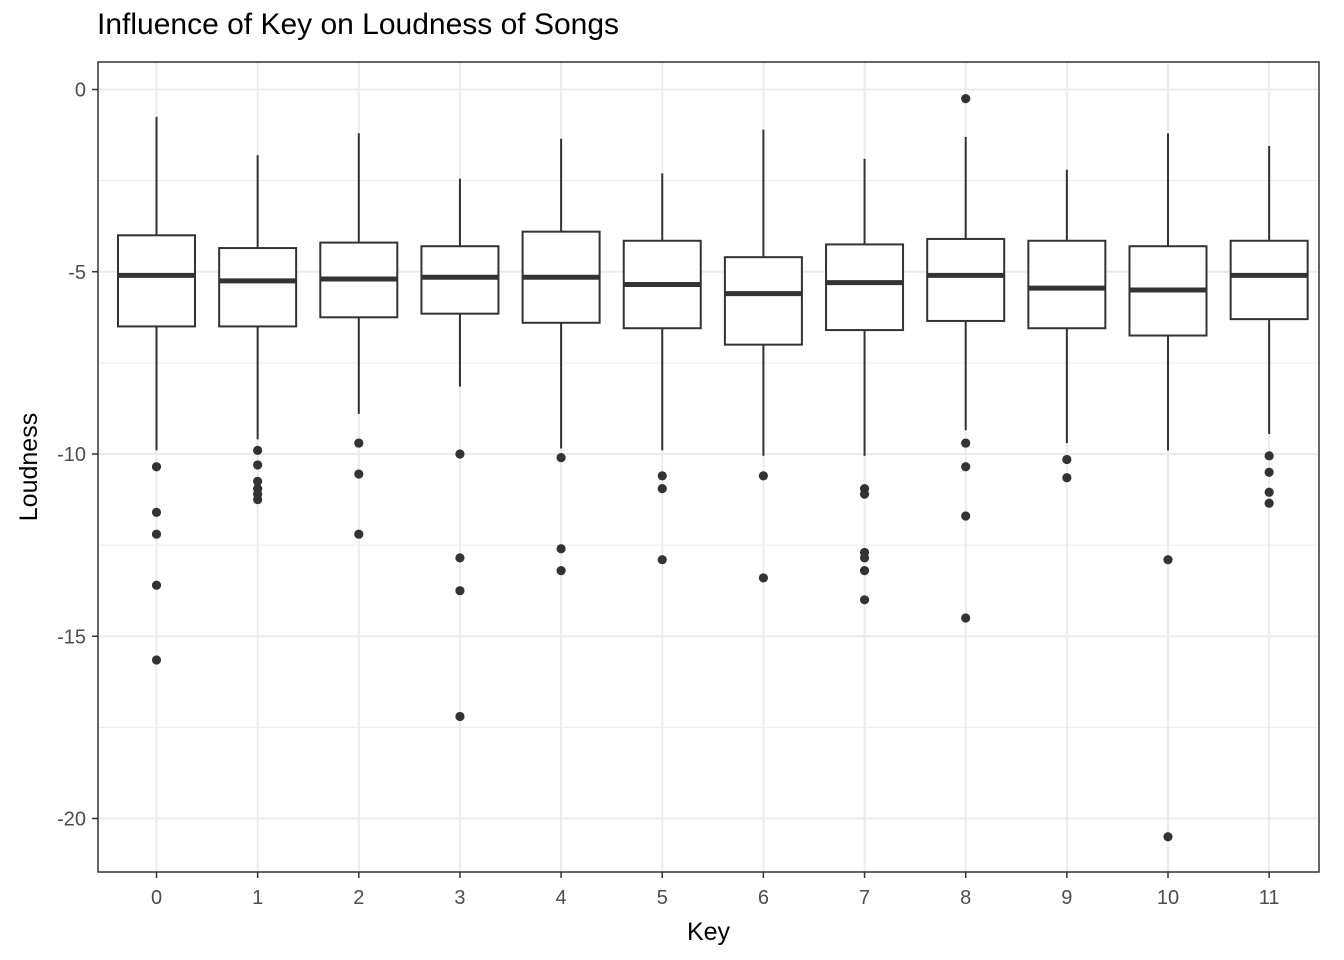 The image size is (1344, 960). I want to click on x-axis: 0 1 2 3 4 5 6 7 8 9 10 11, so click(715, 890).